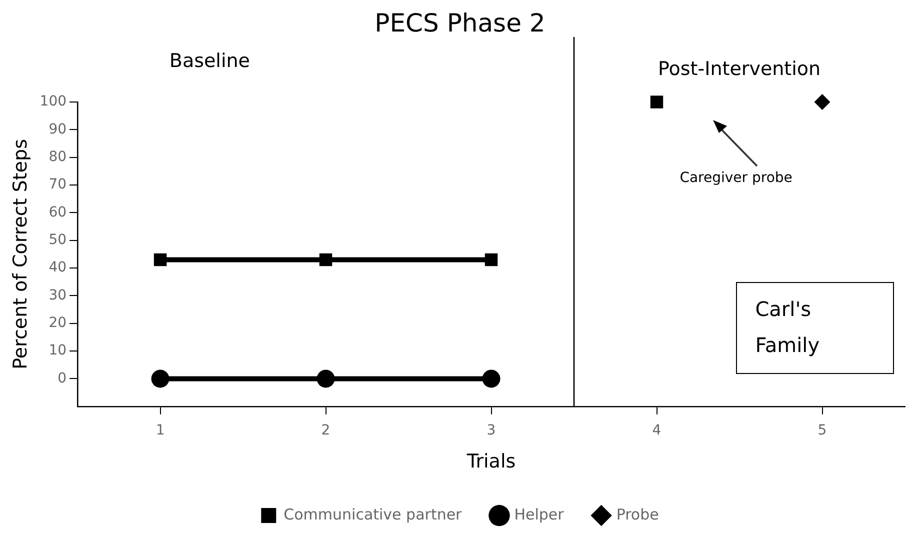 The width and height of the screenshot is (914, 535). What do you see at coordinates (57, 295) in the screenshot?
I see `y-tick-label: 30` at bounding box center [57, 295].